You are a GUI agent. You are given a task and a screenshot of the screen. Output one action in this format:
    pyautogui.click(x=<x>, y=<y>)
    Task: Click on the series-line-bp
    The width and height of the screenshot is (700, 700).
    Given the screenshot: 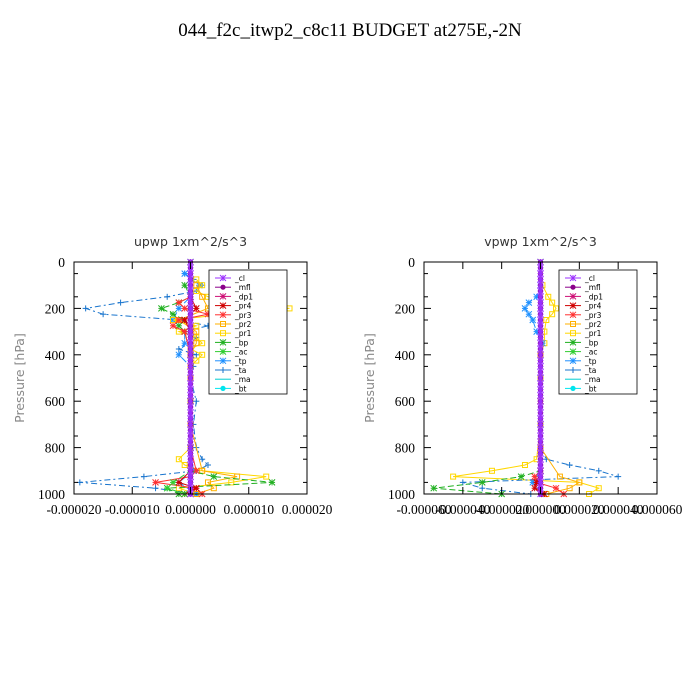 What is the action you would take?
    pyautogui.click(x=216, y=389)
    